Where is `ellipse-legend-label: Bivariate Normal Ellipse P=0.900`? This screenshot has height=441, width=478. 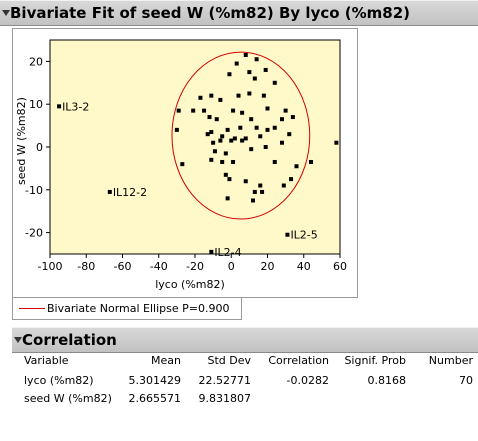 ellipse-legend-label: Bivariate Normal Ellipse P=0.900 is located at coordinates (138, 308).